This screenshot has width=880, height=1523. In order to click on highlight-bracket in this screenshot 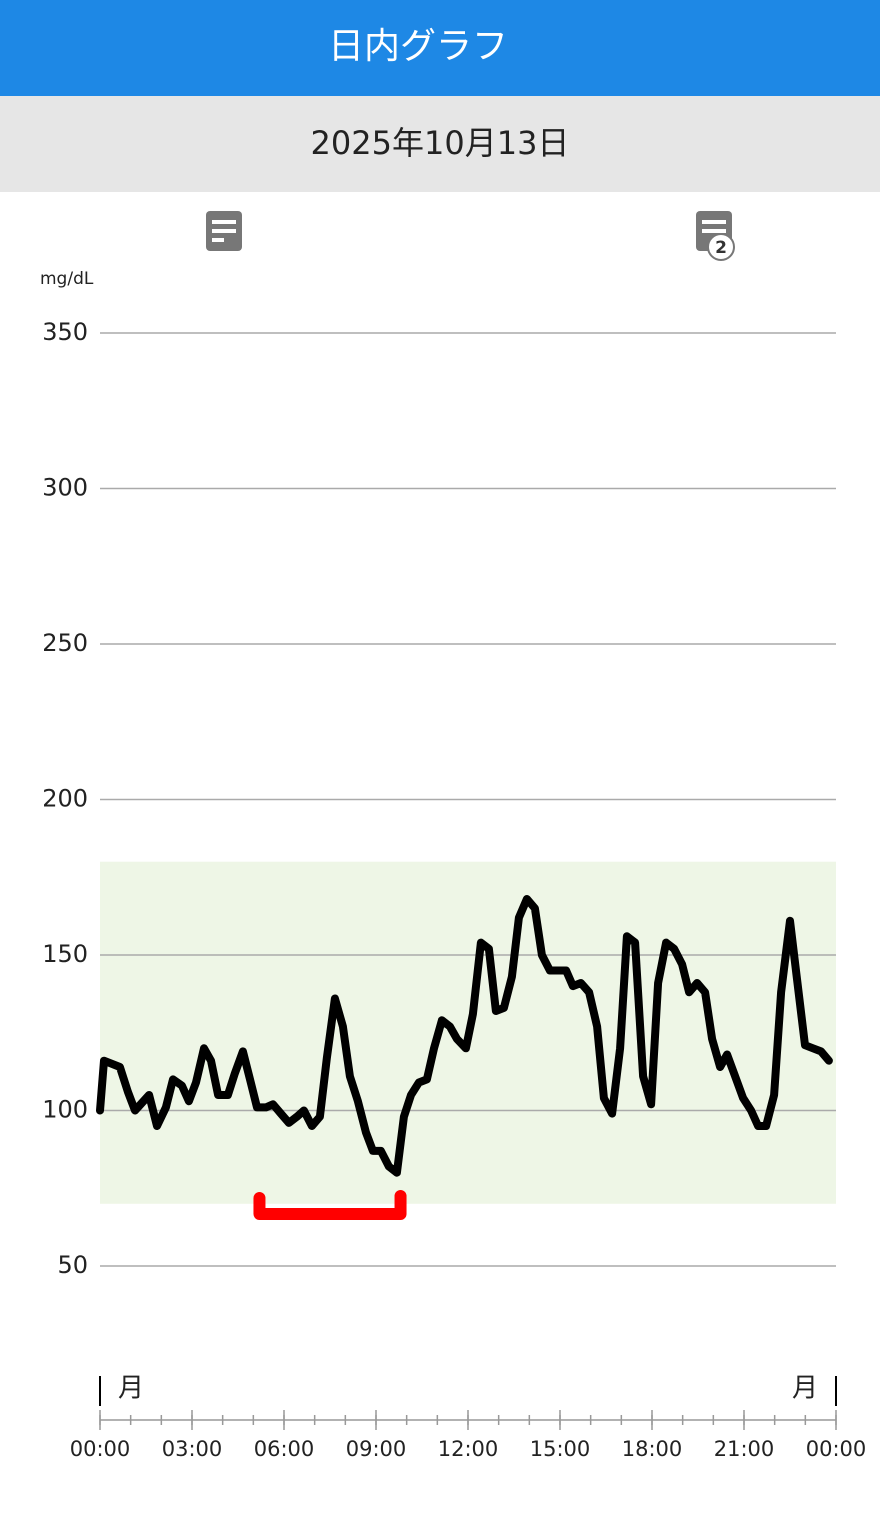, I will do `click(330, 1205)`.